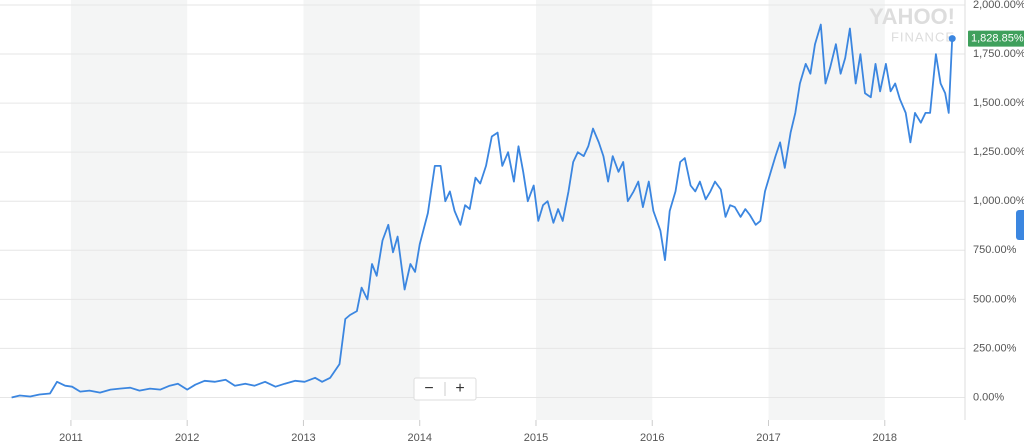 Image resolution: width=1024 pixels, height=448 pixels. I want to click on x-tick-label: 2017, so click(768, 438).